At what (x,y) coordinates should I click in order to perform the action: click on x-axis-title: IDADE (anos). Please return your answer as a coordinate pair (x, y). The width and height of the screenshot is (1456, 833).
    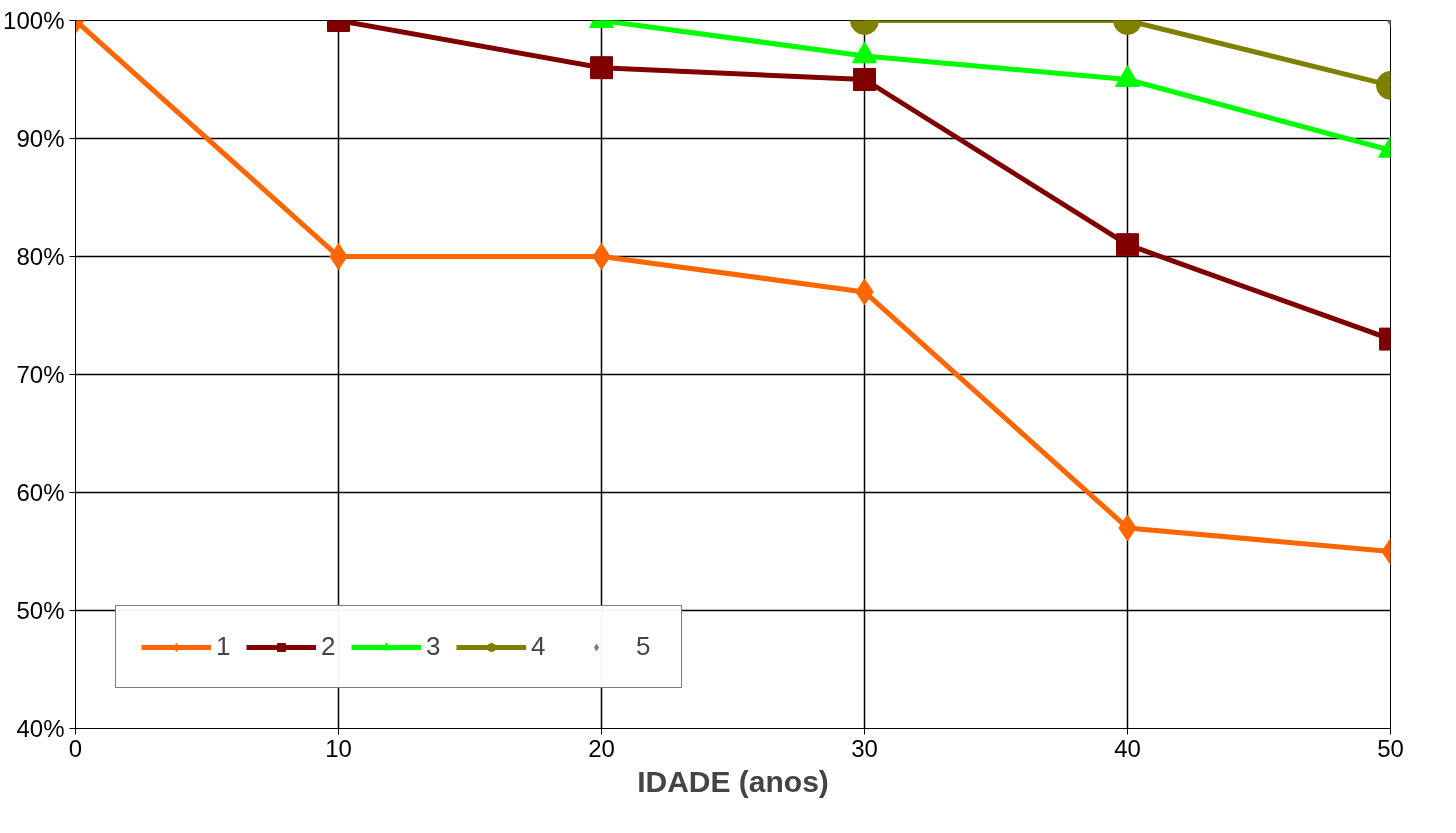
    Looking at the image, I should click on (733, 781).